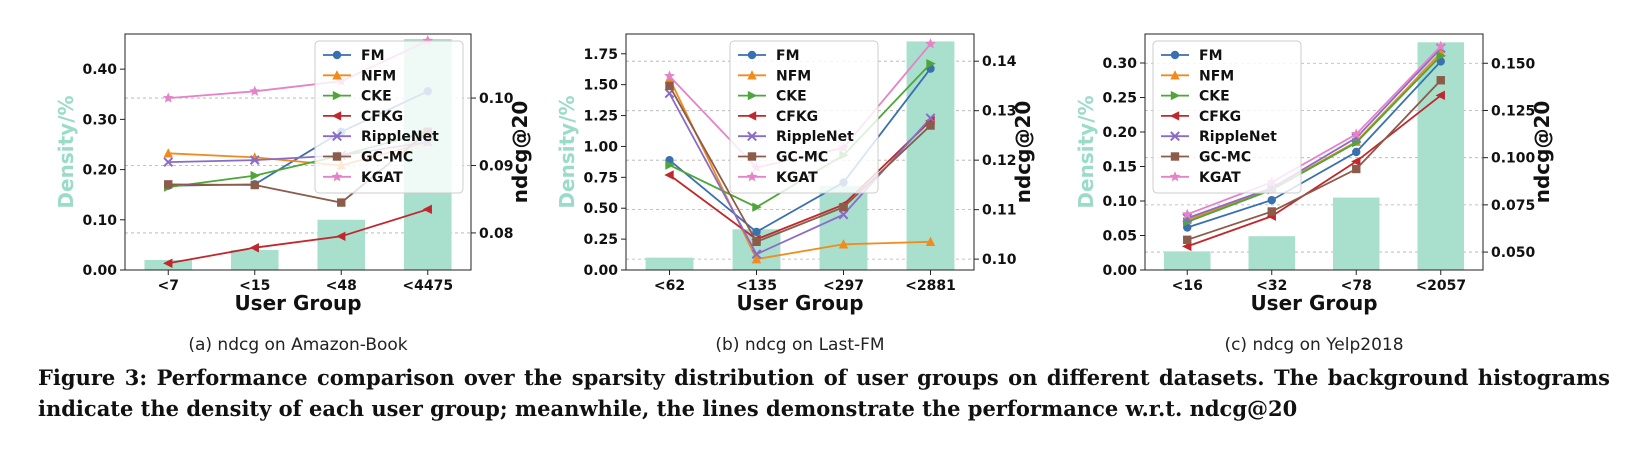 This screenshot has height=457, width=1641. Describe the element at coordinates (297, 345) in the screenshot. I see `subcaption-0: (a) ndcg on Amazon-Book` at that location.